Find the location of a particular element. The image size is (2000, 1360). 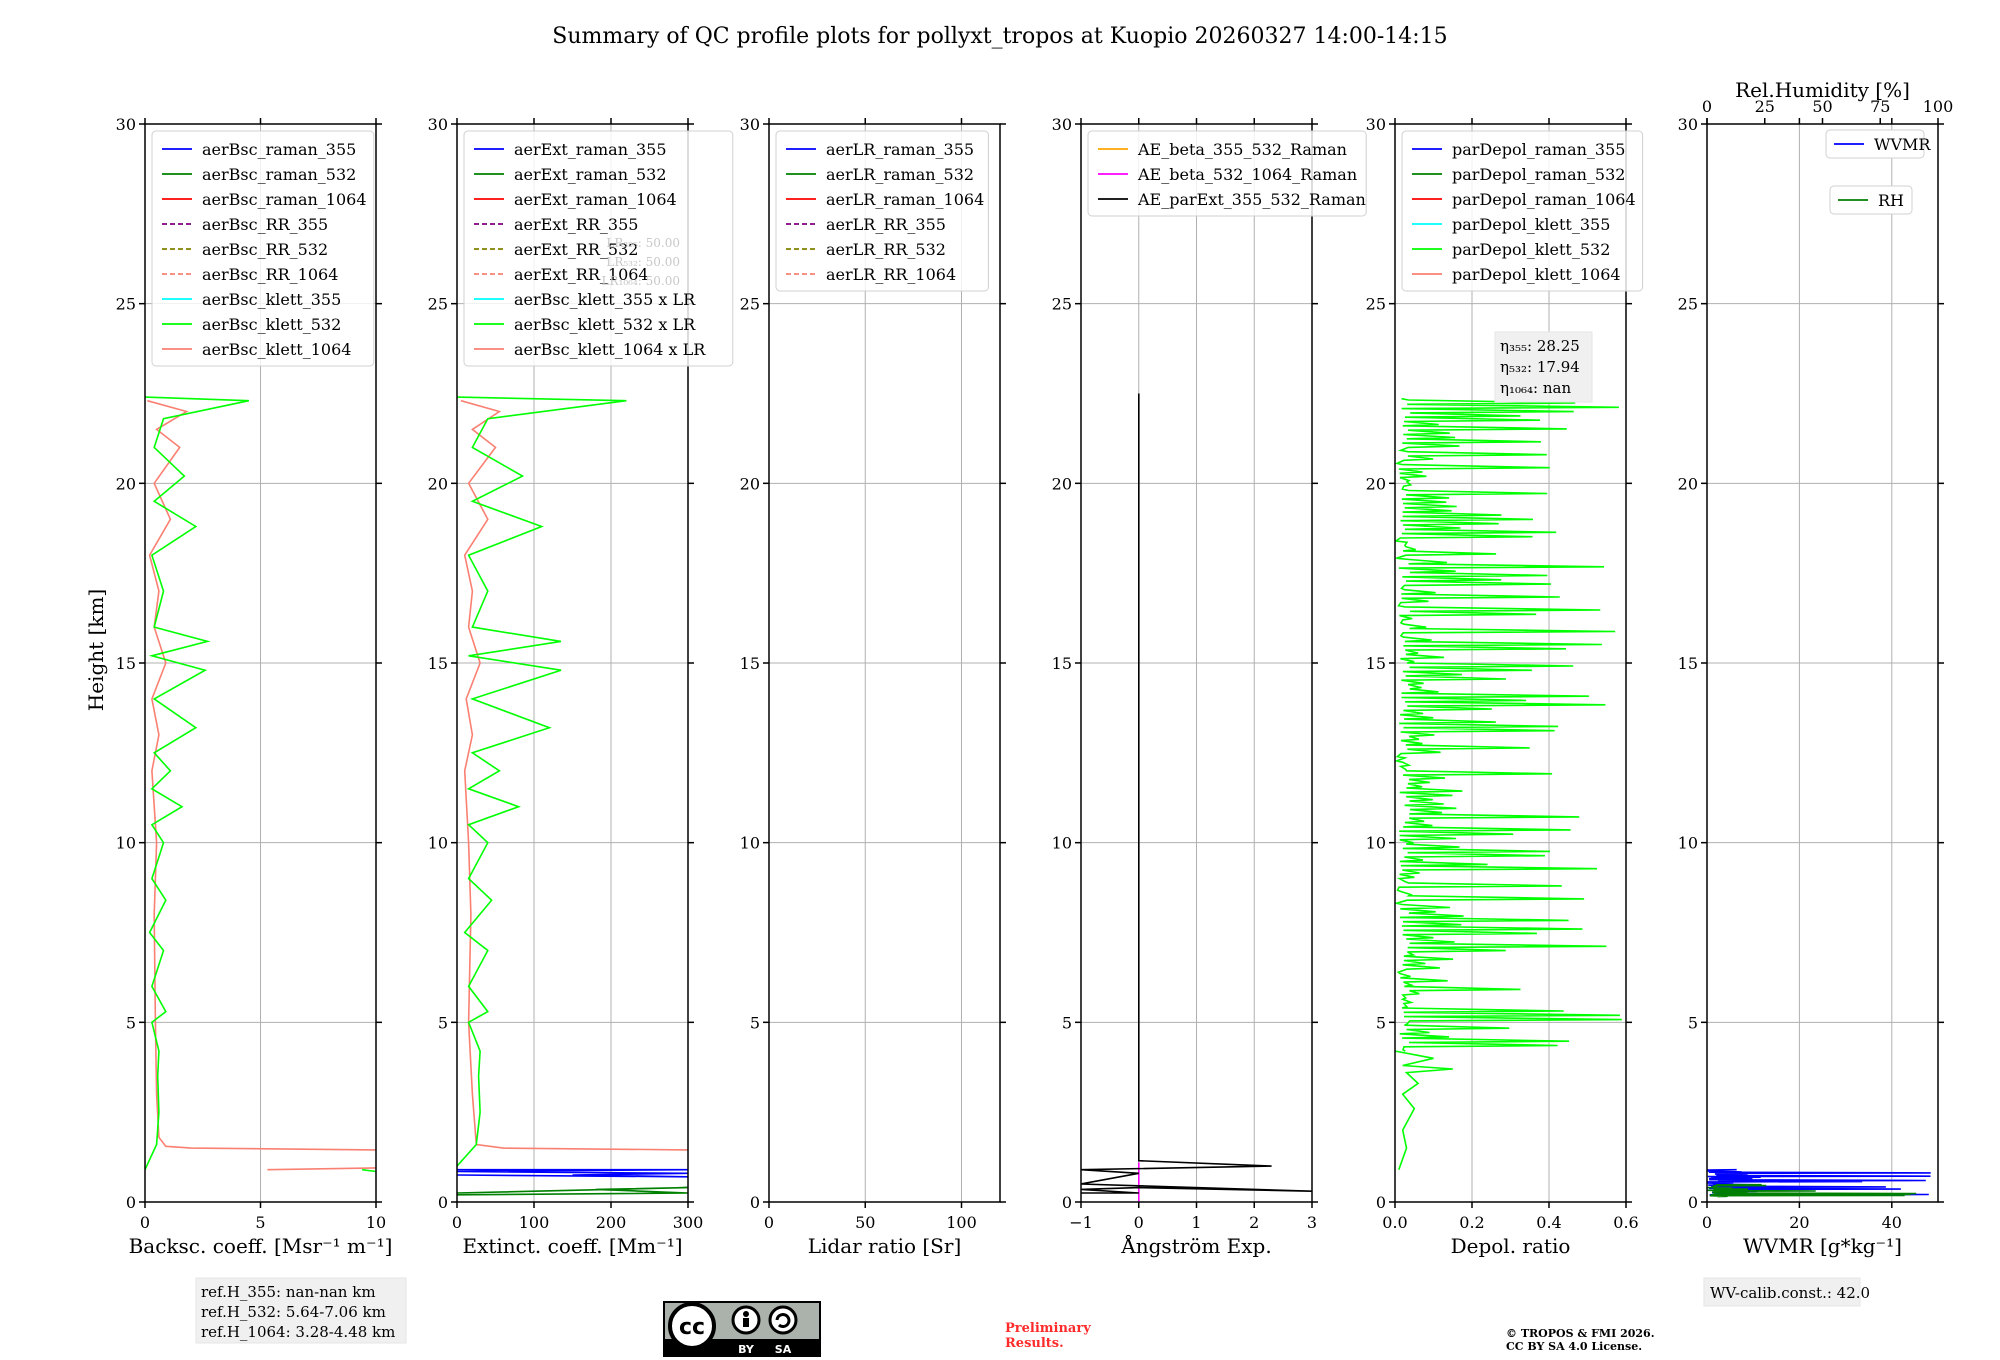

top-x-tick-label: 25 is located at coordinates (1765, 106).